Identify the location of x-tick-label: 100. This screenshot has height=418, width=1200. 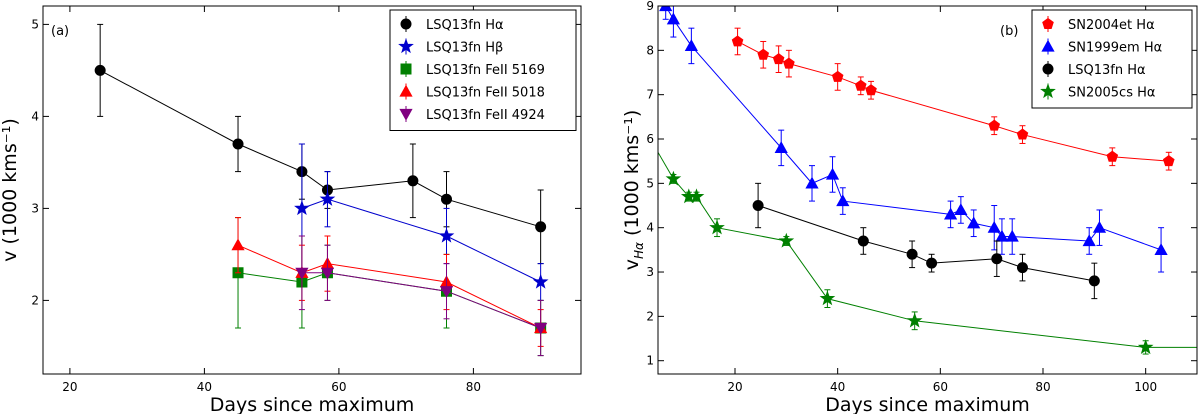
(1145, 387).